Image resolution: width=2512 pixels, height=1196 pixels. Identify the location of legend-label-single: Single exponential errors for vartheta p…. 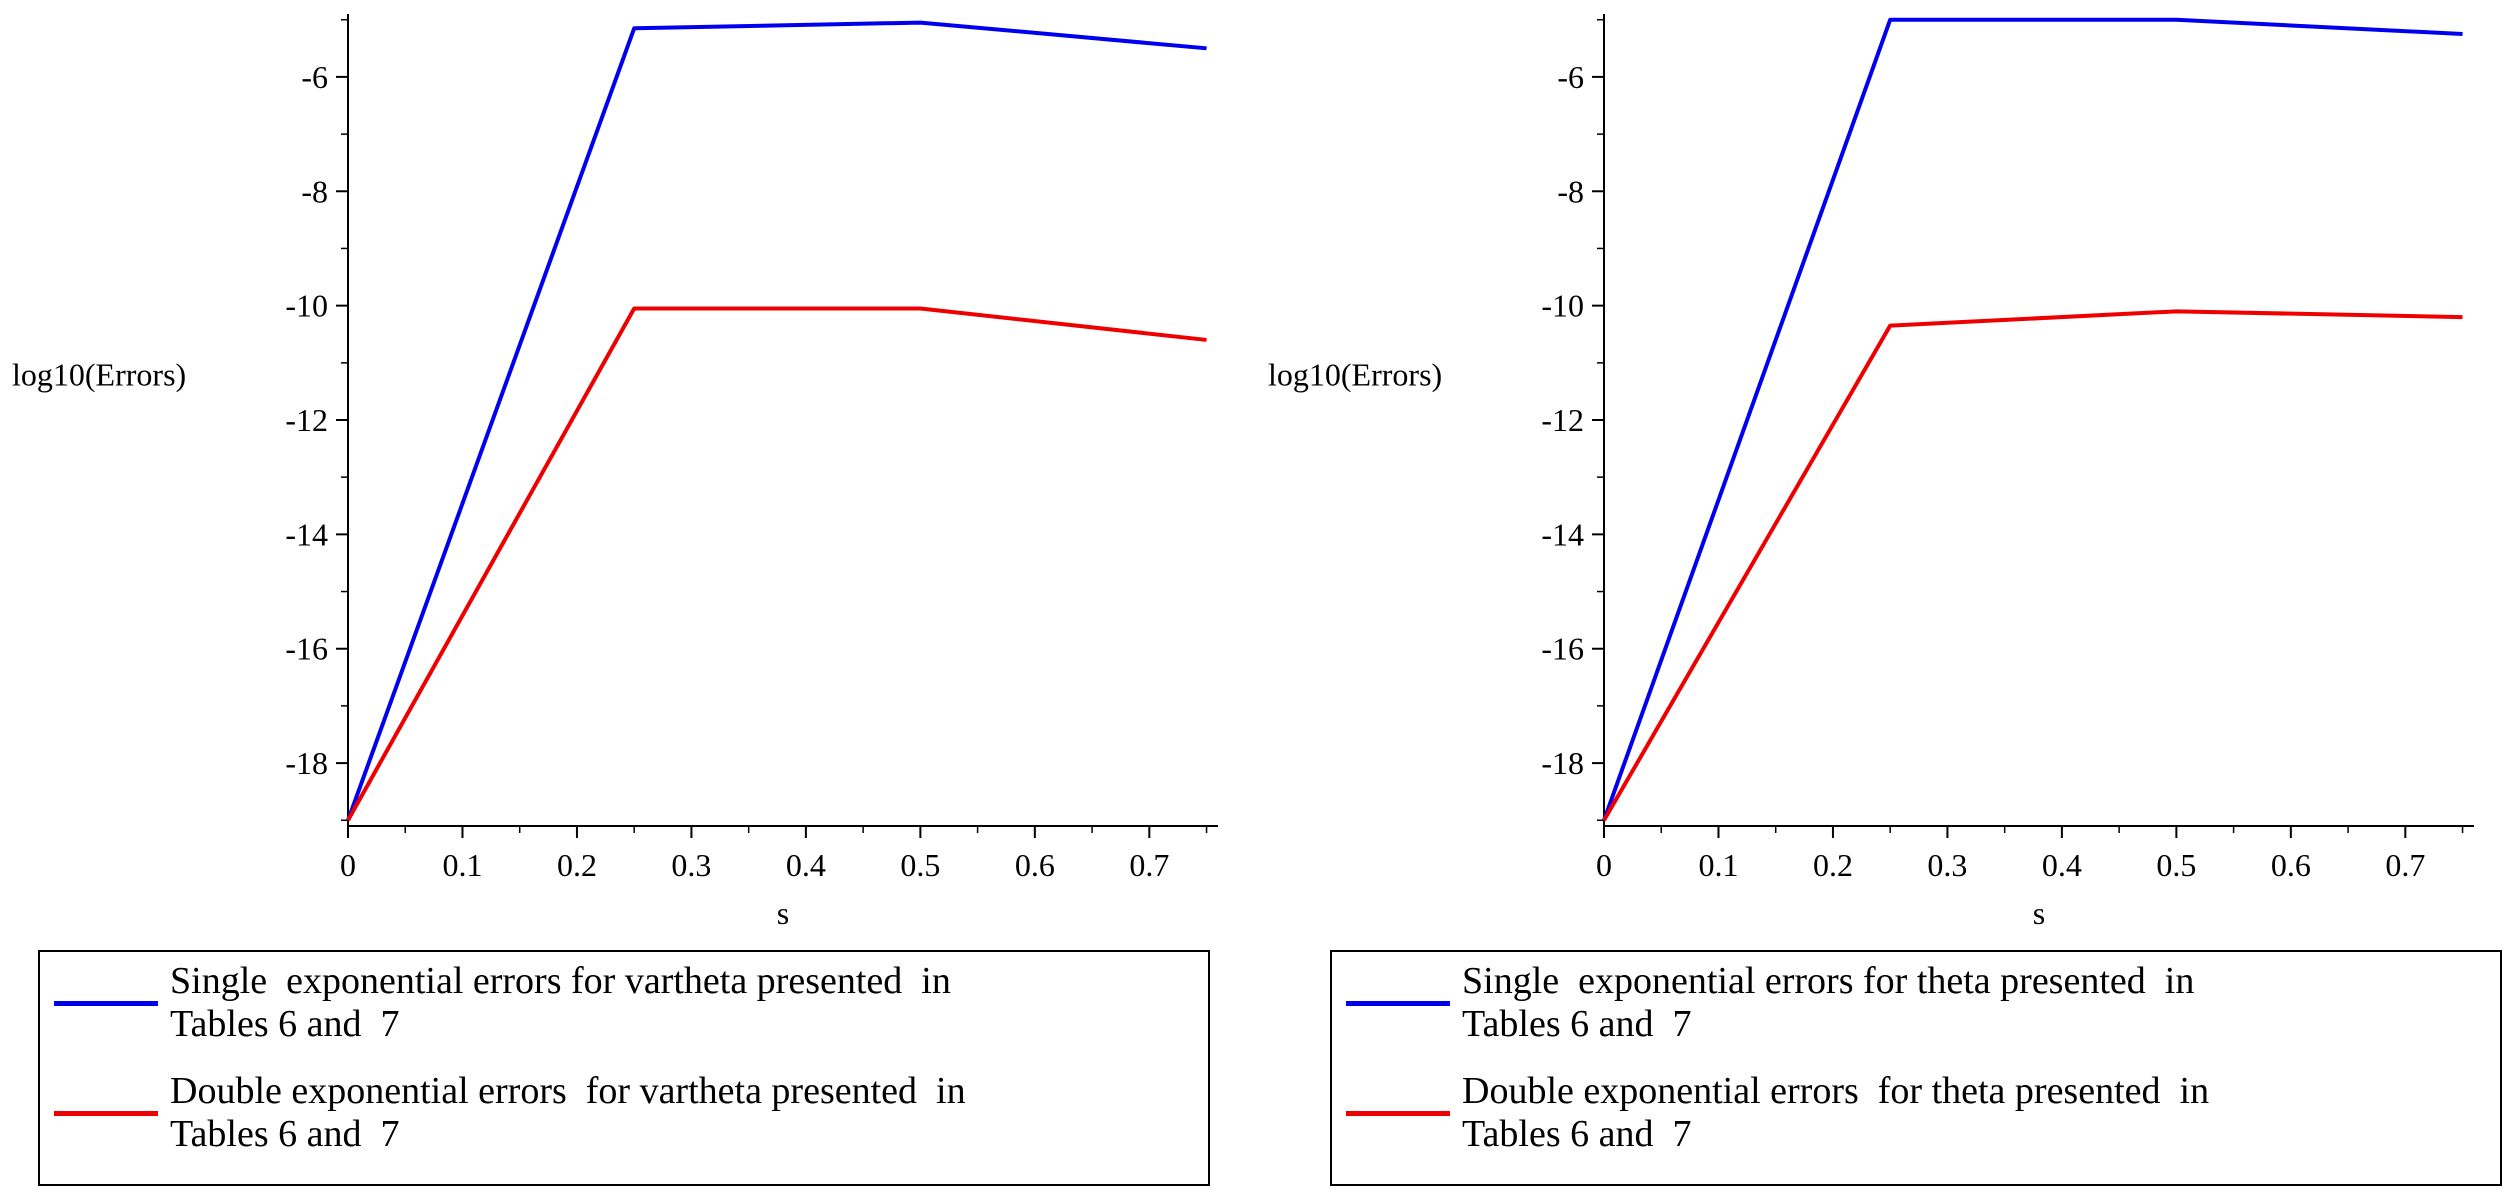
(560, 1002).